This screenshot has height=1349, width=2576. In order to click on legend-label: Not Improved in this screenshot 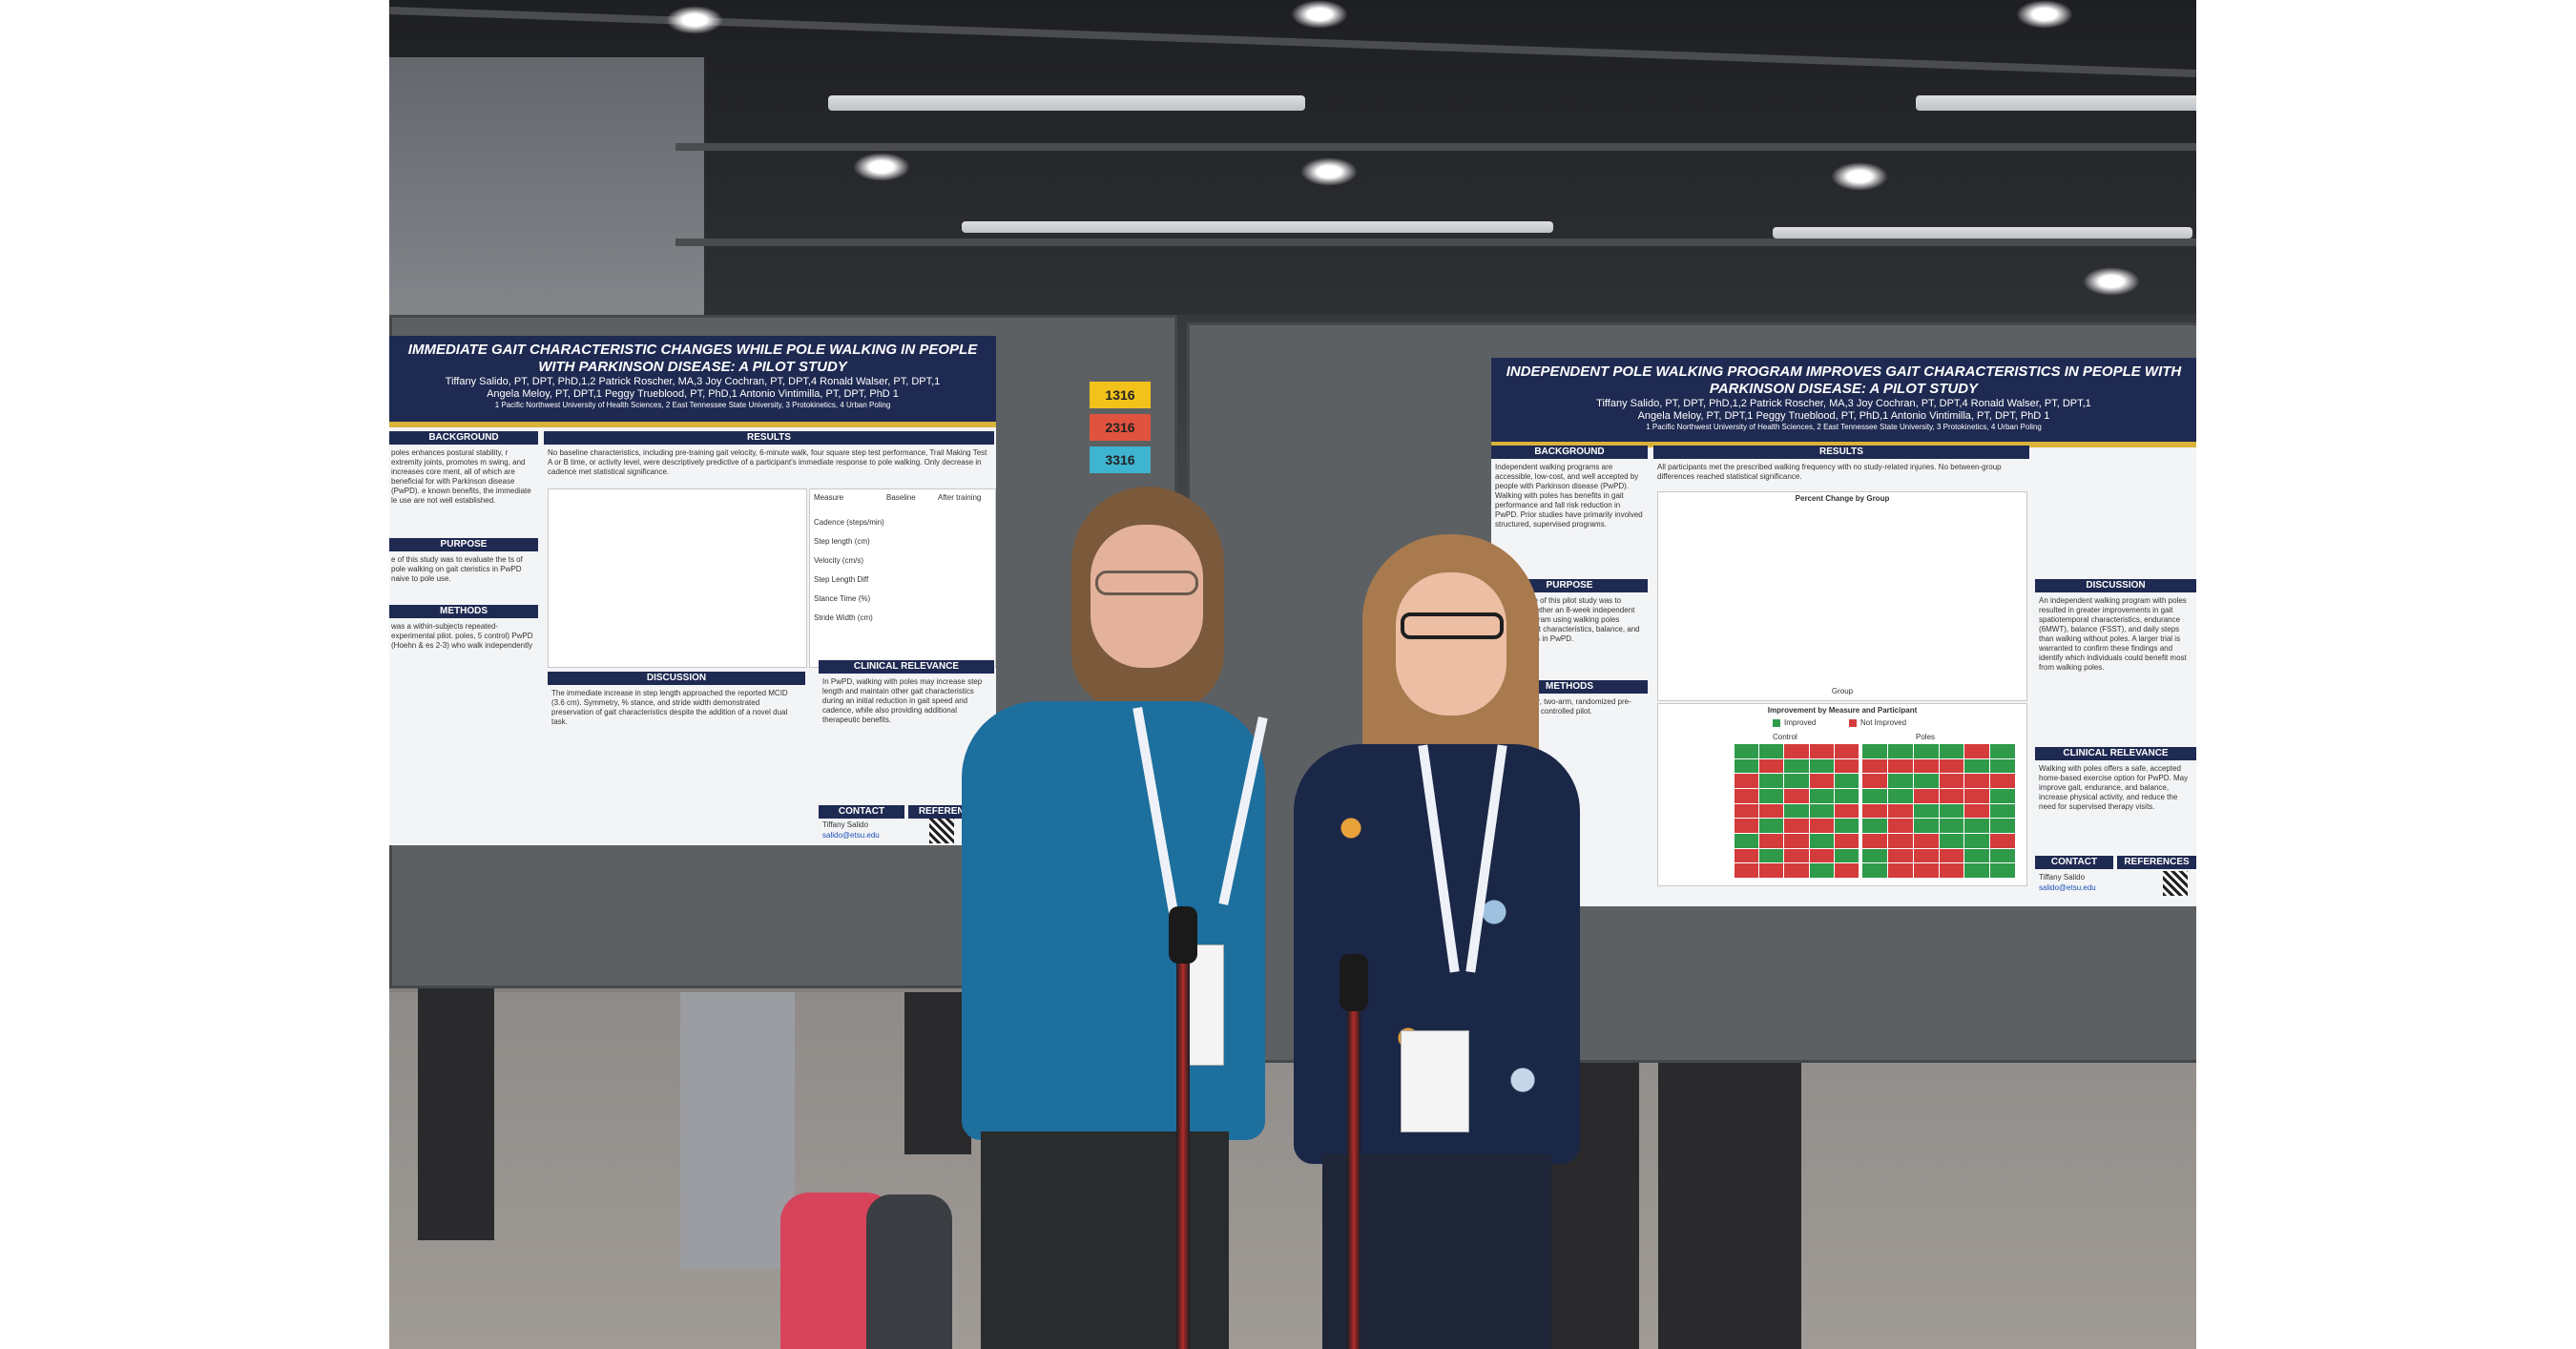, I will do `click(1883, 722)`.